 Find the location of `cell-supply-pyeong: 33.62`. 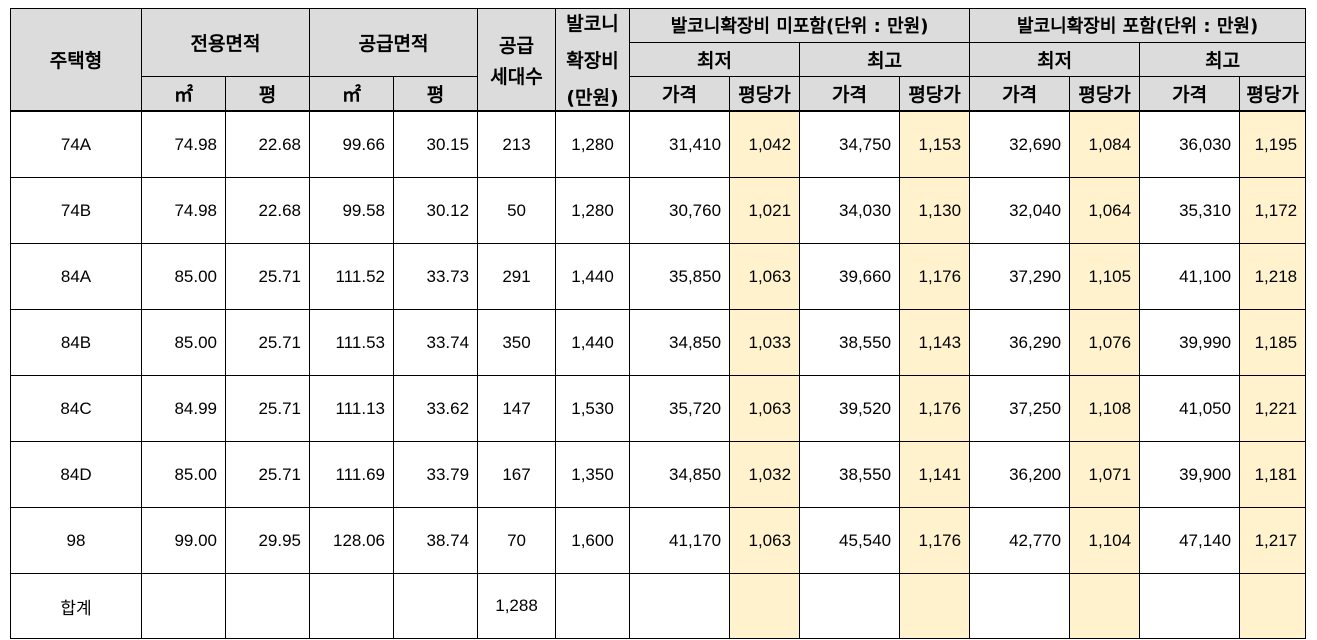

cell-supply-pyeong: 33.62 is located at coordinates (436, 408).